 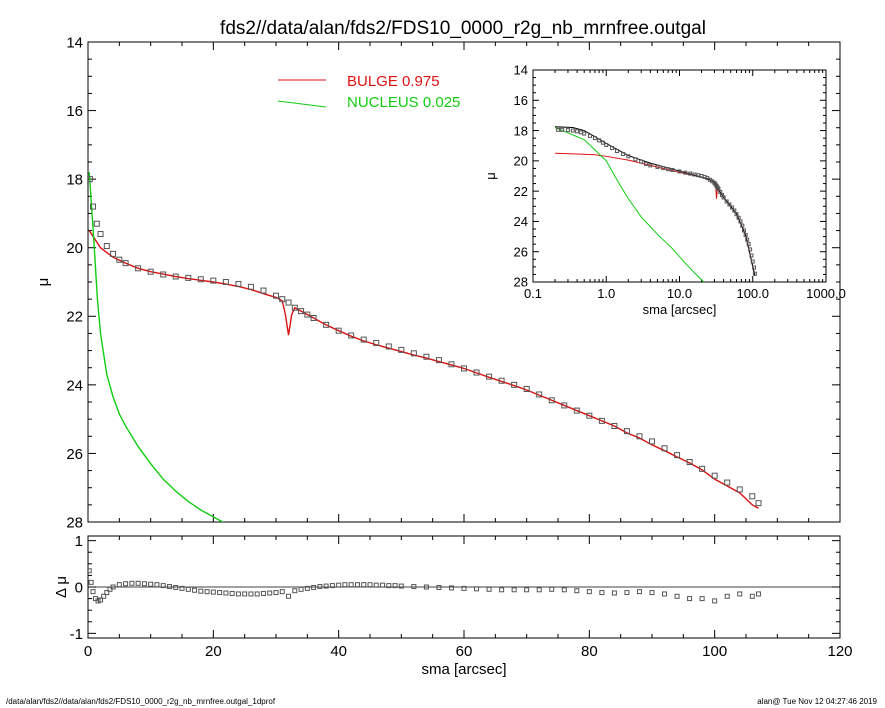 I want to click on residual-x-tick-label: 20, so click(x=213, y=651).